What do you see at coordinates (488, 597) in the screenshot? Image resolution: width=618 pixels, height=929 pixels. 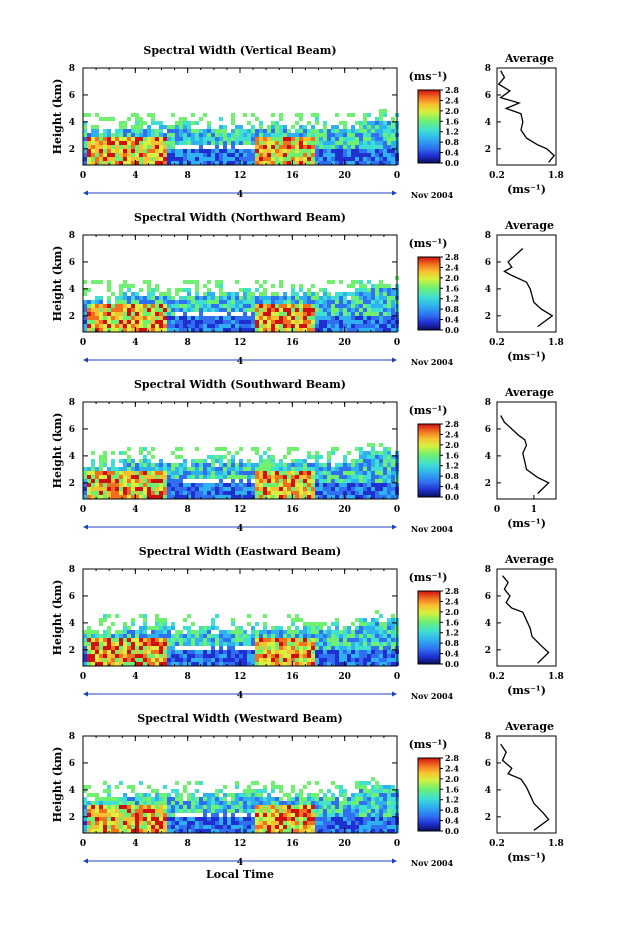 I see `avg-y-tick-label: 6` at bounding box center [488, 597].